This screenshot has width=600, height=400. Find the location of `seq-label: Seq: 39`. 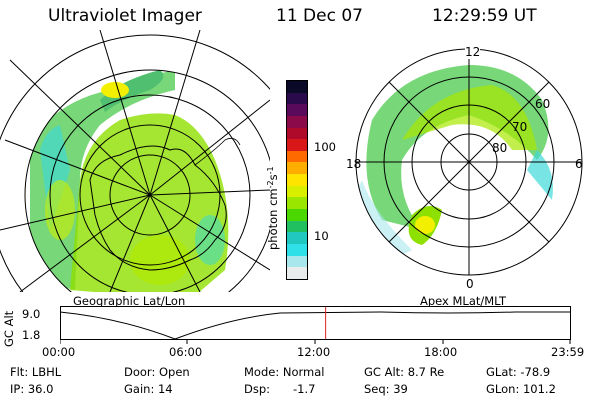

seq-label: Seq: 39 is located at coordinates (386, 389).